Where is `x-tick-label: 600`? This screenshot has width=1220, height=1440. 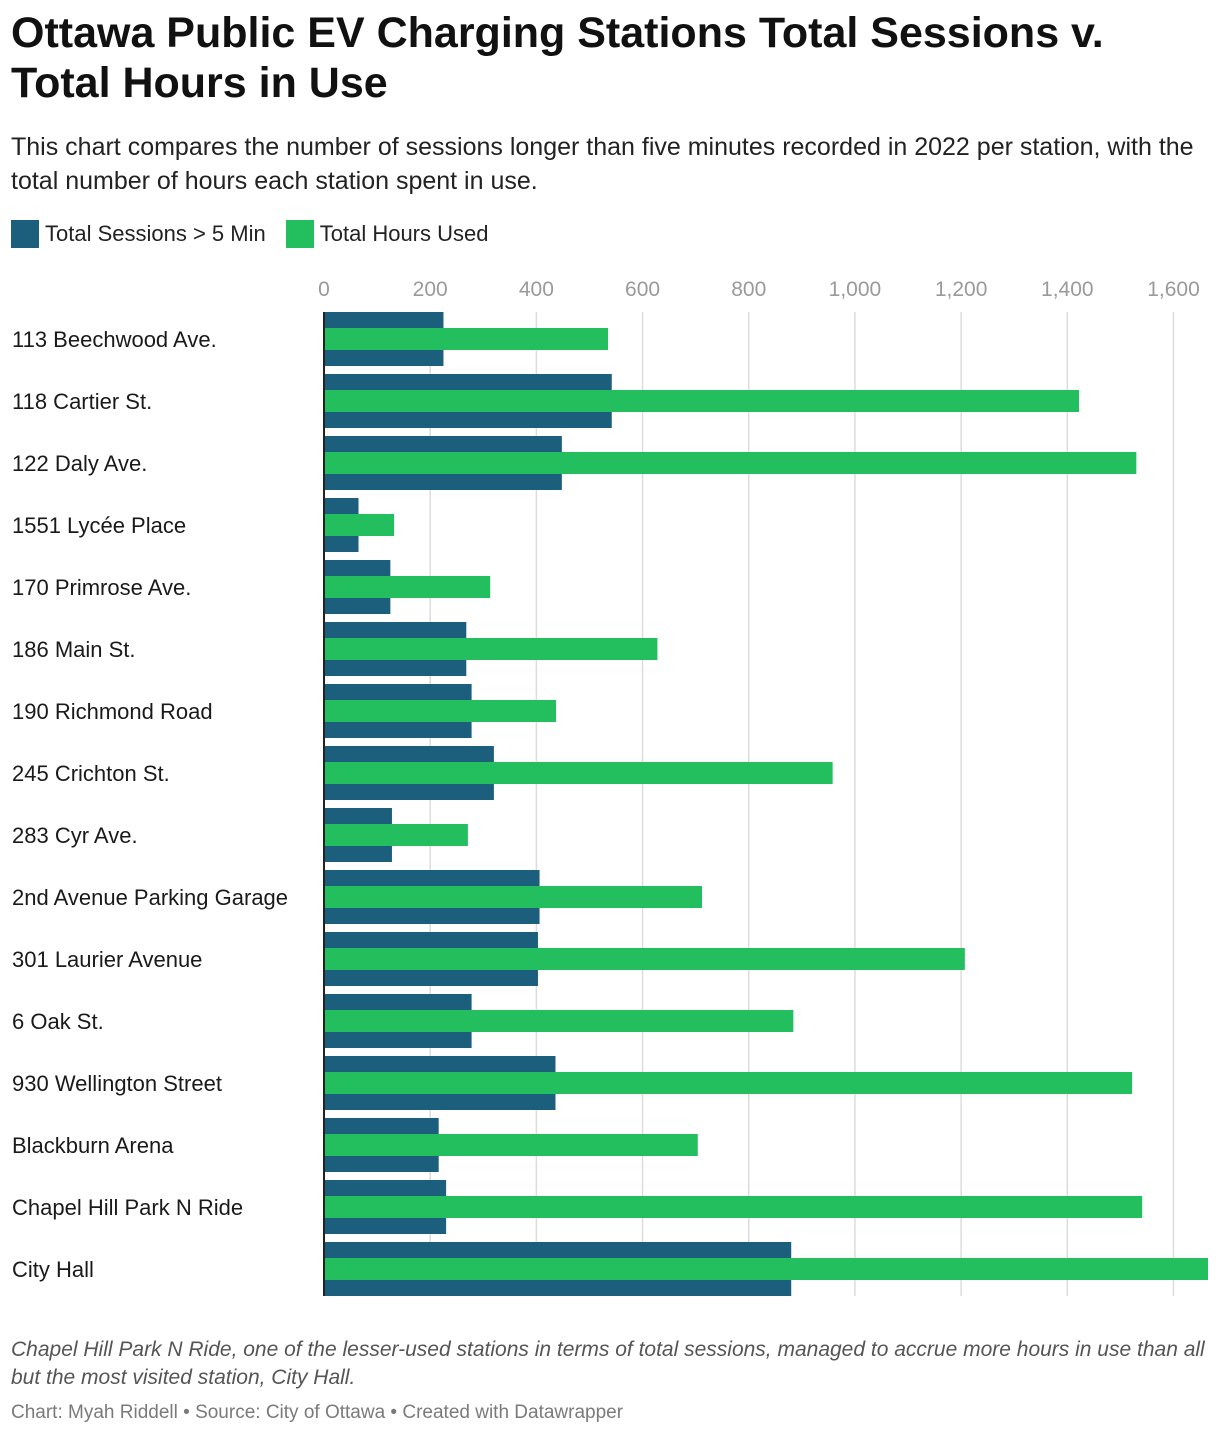
x-tick-label: 600 is located at coordinates (642, 289).